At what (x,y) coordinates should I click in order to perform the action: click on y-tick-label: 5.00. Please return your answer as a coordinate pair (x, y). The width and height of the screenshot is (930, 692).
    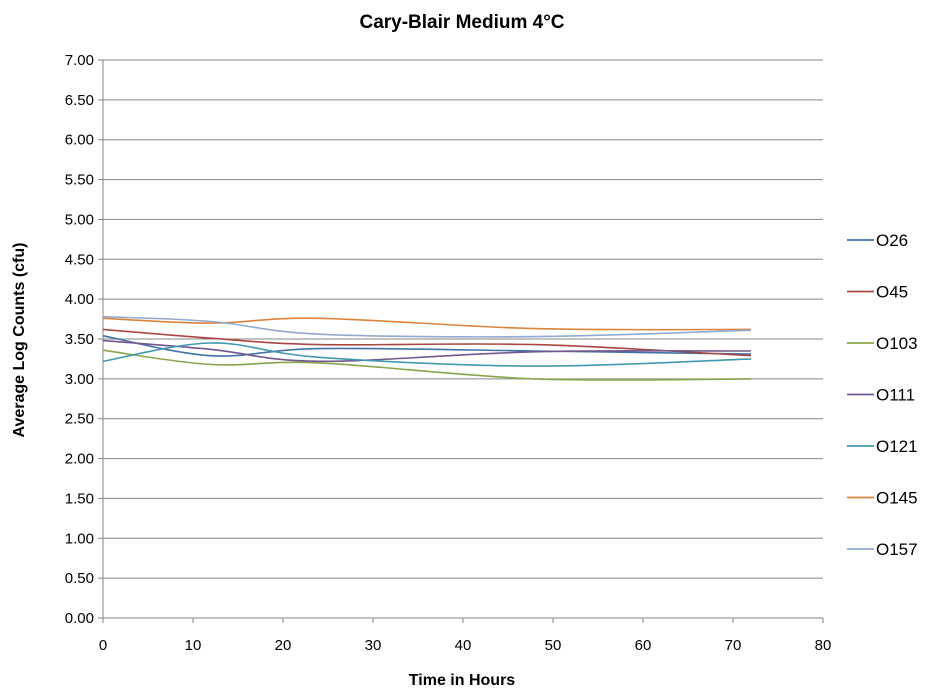
    Looking at the image, I should click on (79, 219).